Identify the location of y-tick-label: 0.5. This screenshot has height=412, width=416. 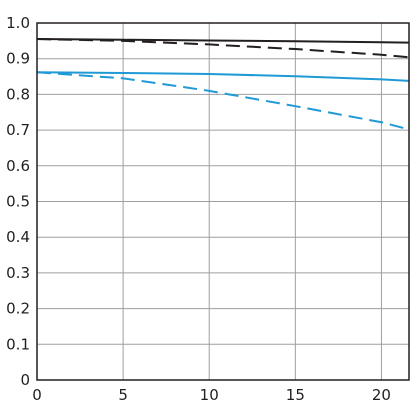
(18, 202).